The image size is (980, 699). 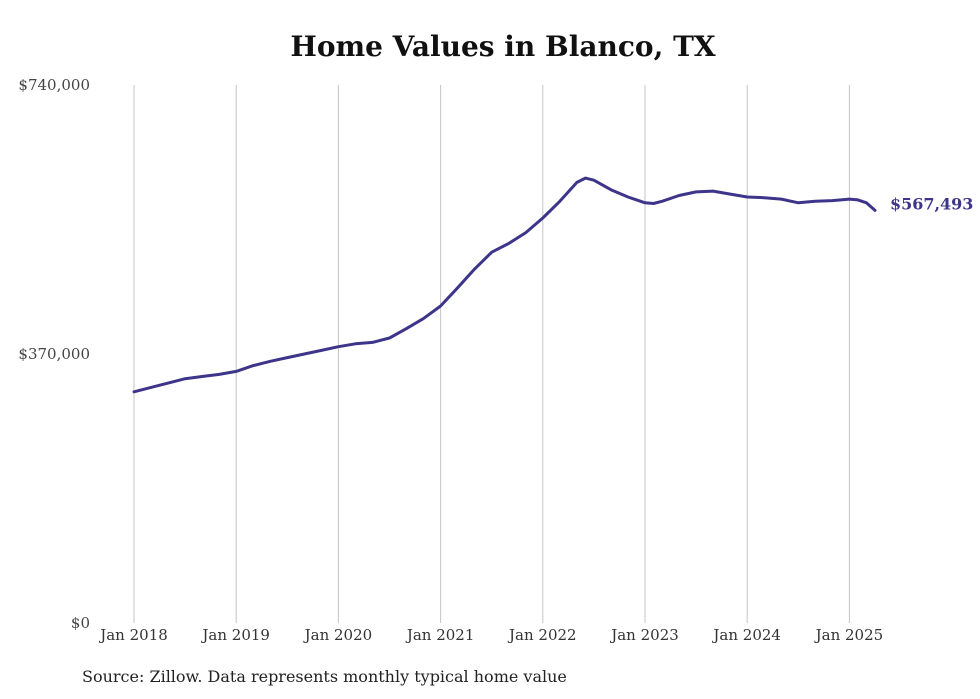 I want to click on x-tick-label: Jan 2018, so click(x=133, y=635).